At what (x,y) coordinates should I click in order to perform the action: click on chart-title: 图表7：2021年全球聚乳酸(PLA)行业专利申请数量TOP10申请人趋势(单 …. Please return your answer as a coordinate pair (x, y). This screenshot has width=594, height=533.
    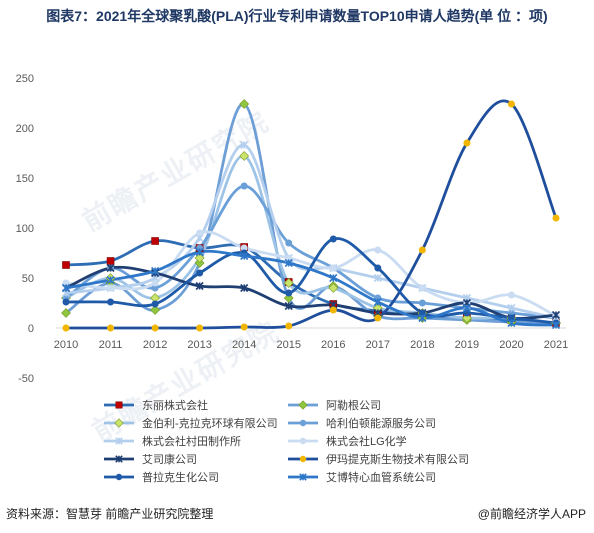
    Looking at the image, I should click on (297, 16).